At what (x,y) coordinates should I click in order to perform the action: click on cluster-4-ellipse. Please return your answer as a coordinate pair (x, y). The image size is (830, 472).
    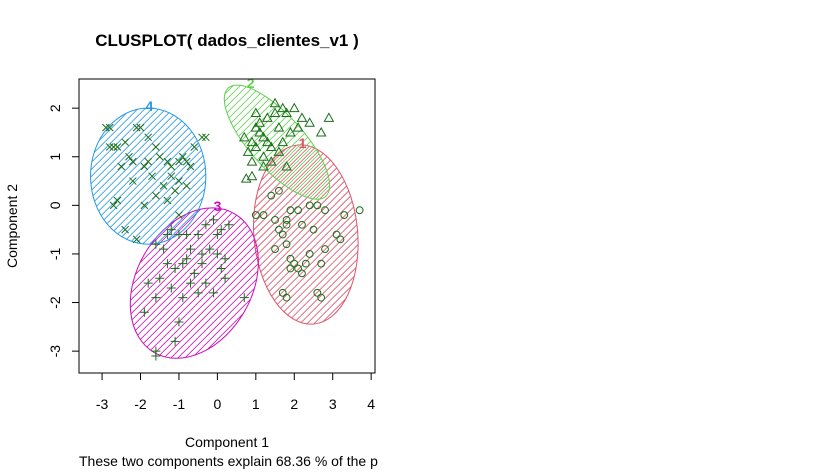
    Looking at the image, I should click on (148, 176).